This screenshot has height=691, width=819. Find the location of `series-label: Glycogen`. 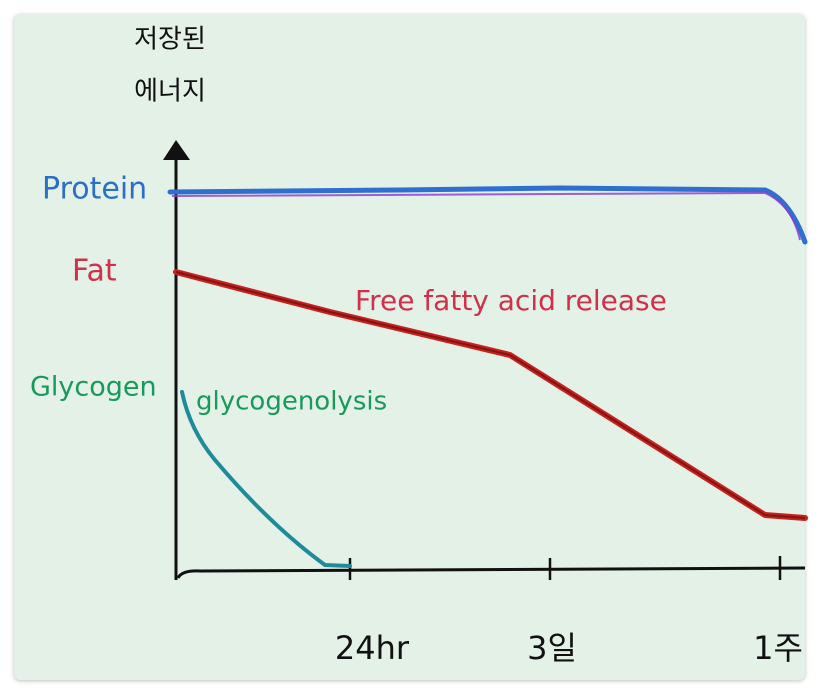

series-label: Glycogen is located at coordinates (93, 387).